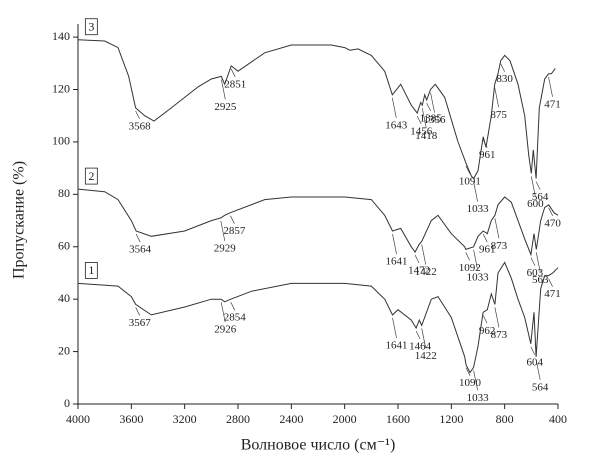 Image resolution: width=597 pixels, height=459 pixels. I want to click on x-tick-label: 4000, so click(78, 419).